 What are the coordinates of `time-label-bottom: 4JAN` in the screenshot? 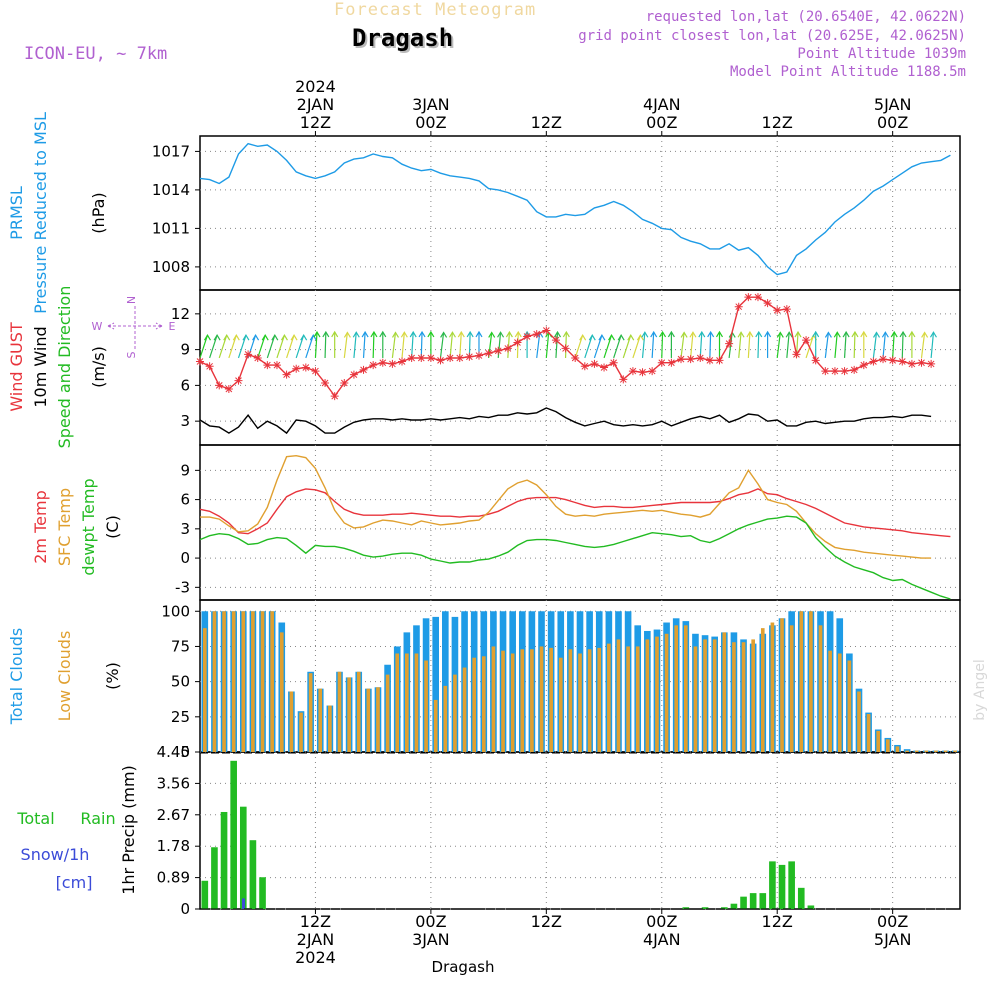 It's located at (662, 939).